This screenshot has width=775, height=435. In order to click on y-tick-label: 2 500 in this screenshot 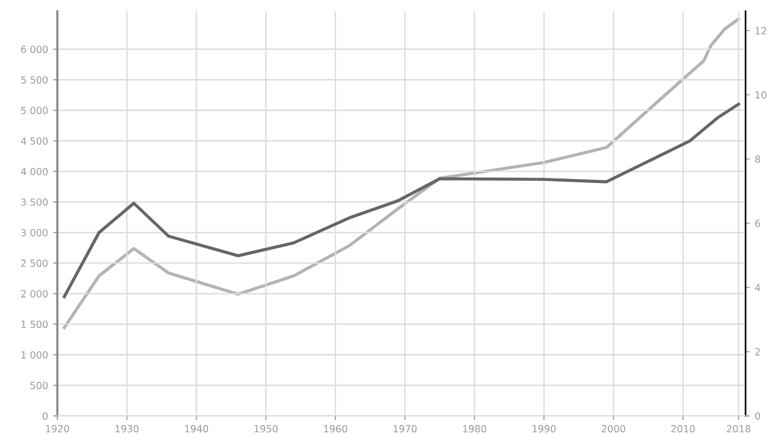, I will do `click(34, 263)`.